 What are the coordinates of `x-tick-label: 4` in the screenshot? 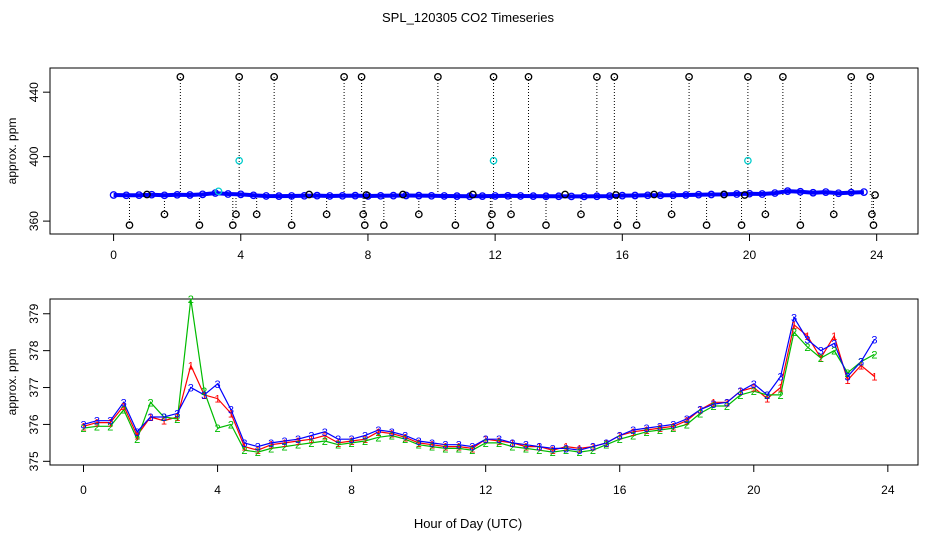 It's located at (240, 255).